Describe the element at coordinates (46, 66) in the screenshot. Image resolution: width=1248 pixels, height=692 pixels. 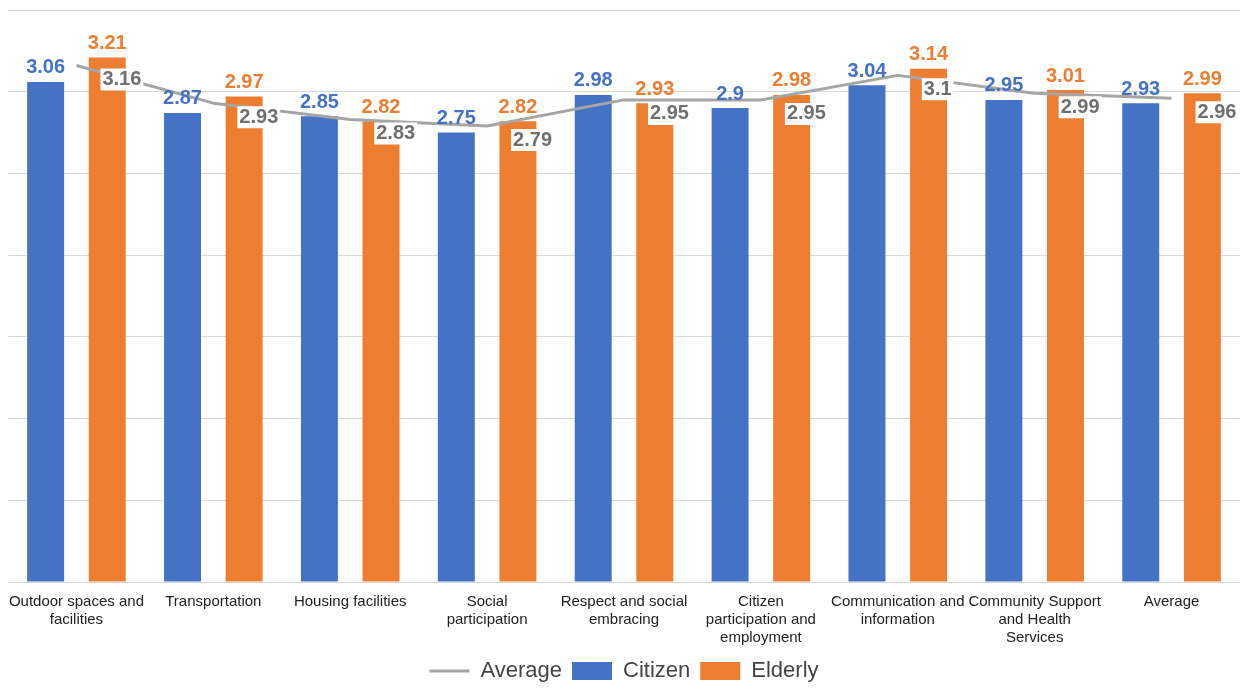
I see `data-label: 3.06` at that location.